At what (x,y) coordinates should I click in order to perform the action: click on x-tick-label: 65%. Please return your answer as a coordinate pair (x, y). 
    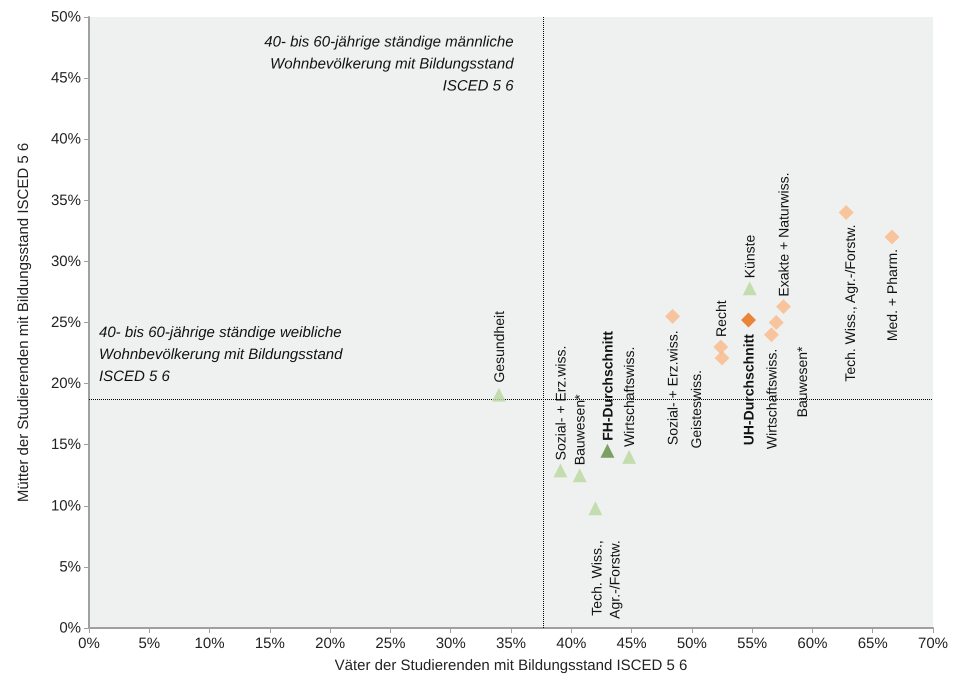
    Looking at the image, I should click on (873, 643).